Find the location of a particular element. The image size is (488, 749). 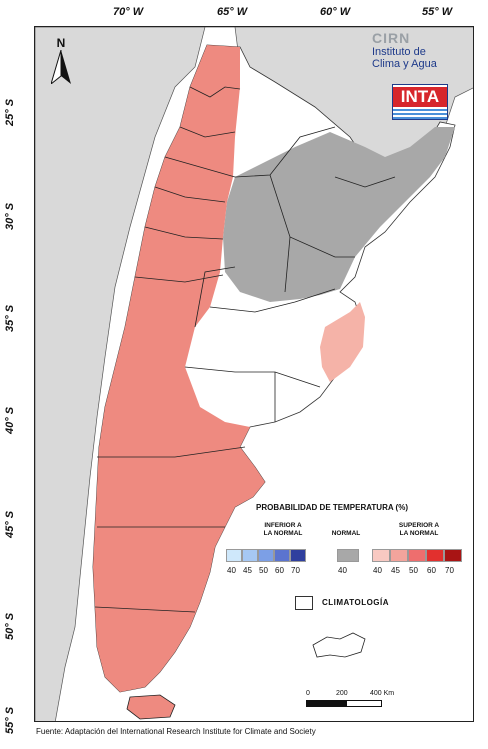

legend-tick-above-2: 50 is located at coordinates (413, 570).